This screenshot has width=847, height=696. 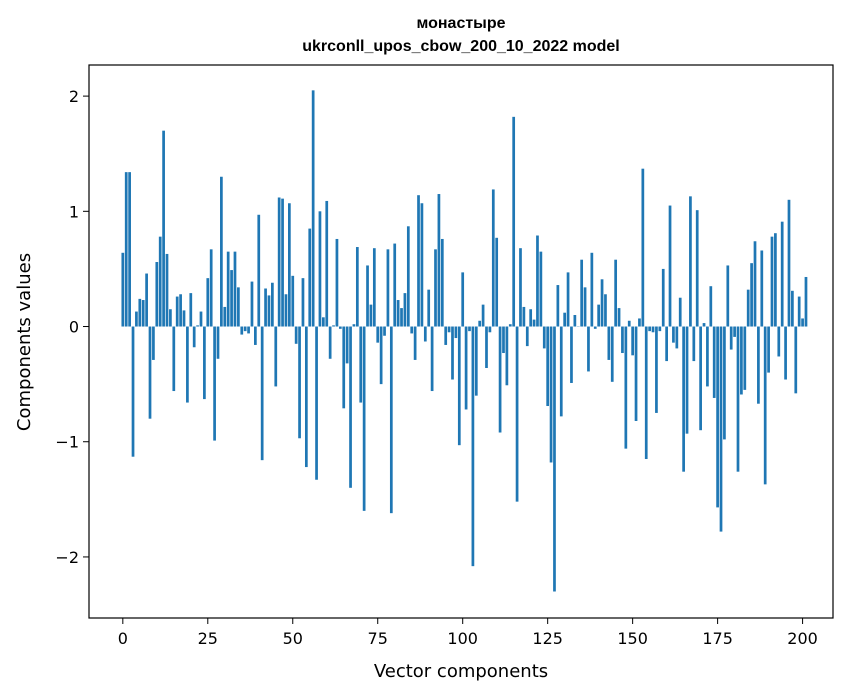 I want to click on x-tick-label: 100, so click(x=462, y=638).